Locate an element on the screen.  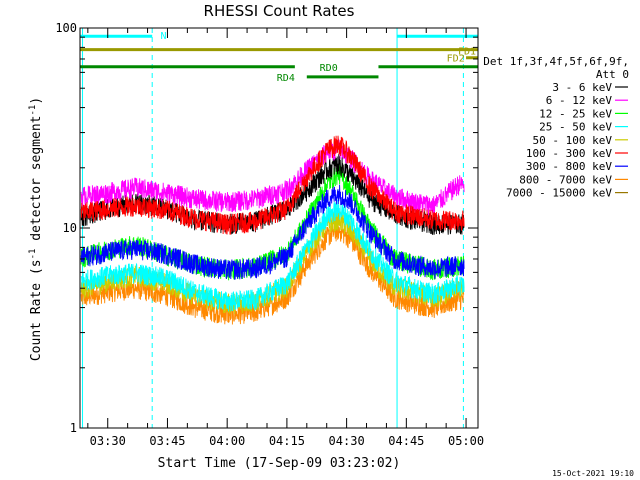
x-axis-label: Start Time (17-Sep-09 03:23:02) is located at coordinates (279, 463).